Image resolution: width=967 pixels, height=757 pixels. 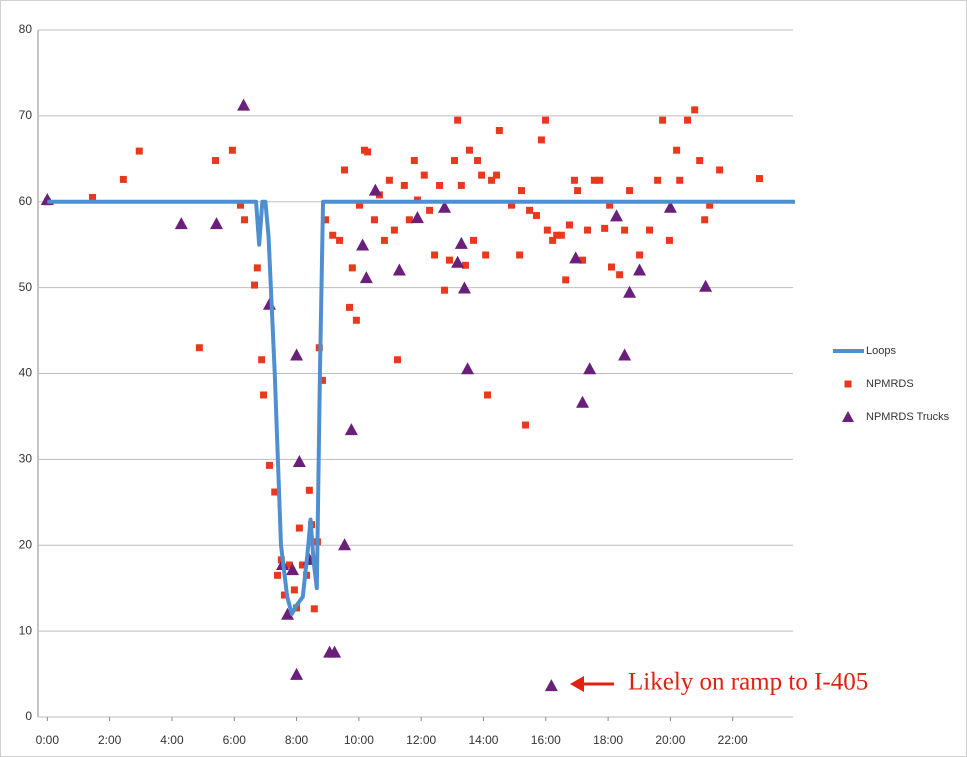 What do you see at coordinates (26, 373) in the screenshot?
I see `y-tick-label: 40` at bounding box center [26, 373].